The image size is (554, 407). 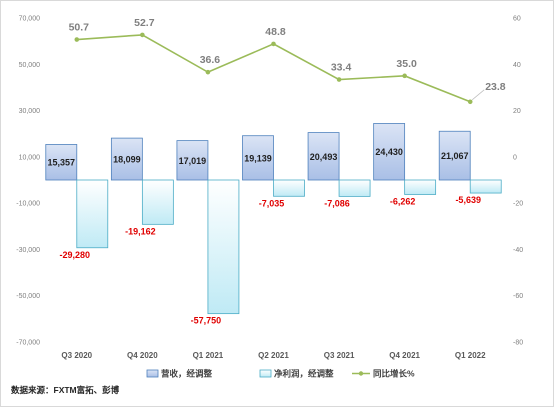 What do you see at coordinates (404, 355) in the screenshot?
I see `category-label: Q4 2021` at bounding box center [404, 355].